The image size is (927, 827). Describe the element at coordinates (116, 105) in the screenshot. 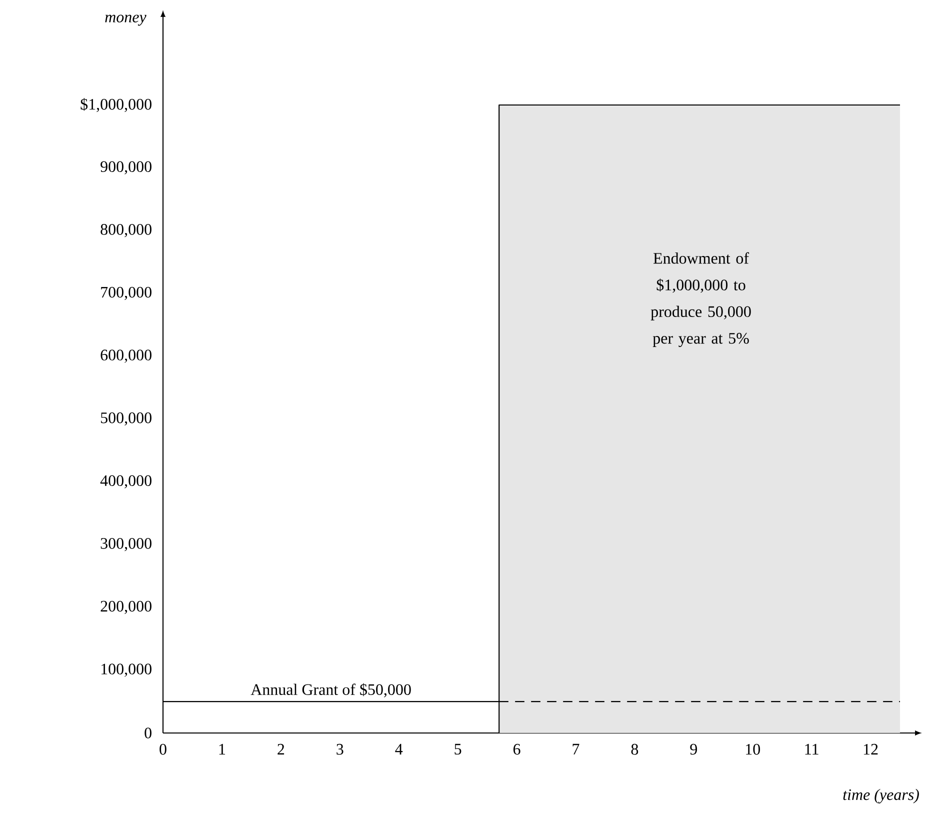

I see `y-tick-label: $1,000,000` at that location.